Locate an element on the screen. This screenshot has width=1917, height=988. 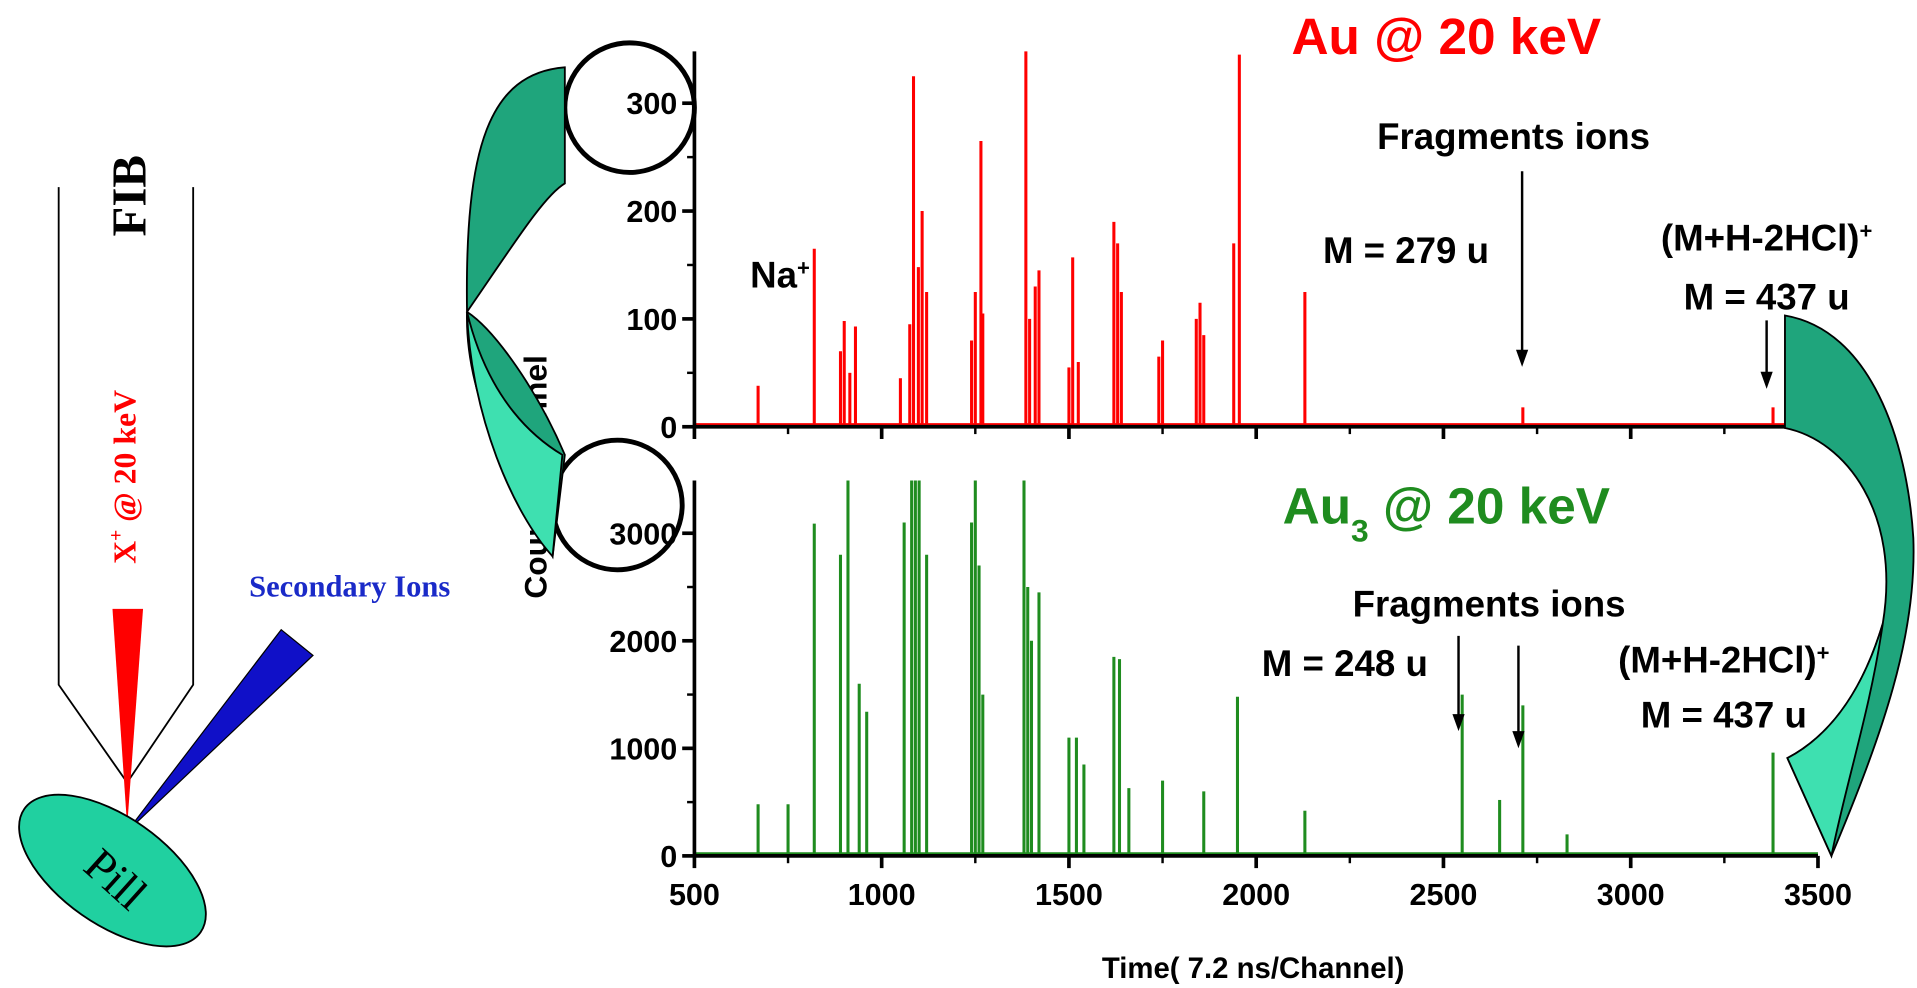
secondary-label: Secondary Ions is located at coordinates (349, 586).